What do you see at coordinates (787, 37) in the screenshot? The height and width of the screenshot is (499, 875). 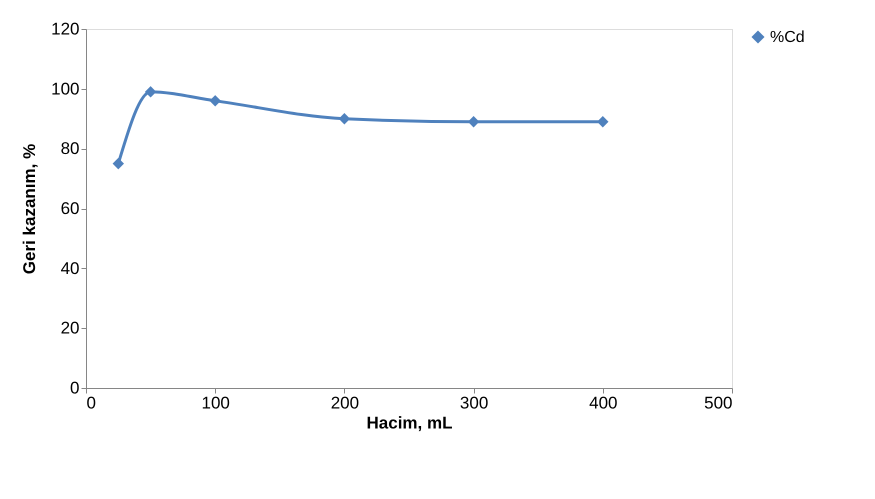 I see `legend-label: %Cd` at bounding box center [787, 37].